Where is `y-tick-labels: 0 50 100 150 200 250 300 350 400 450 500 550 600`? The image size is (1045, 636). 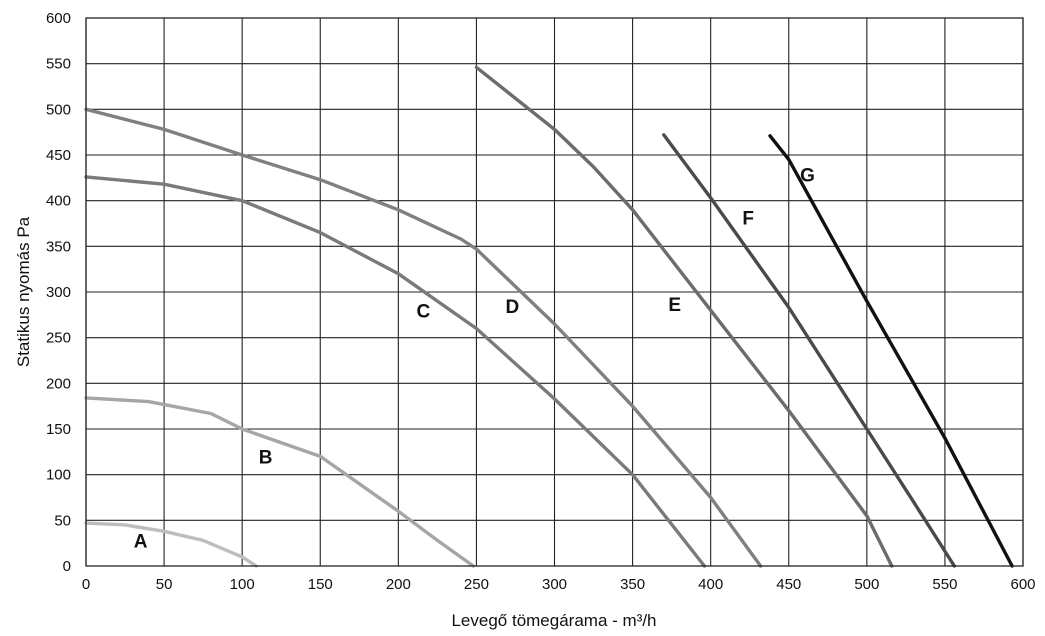 y-tick-labels: 0 50 100 150 200 250 300 350 400 450 500 550 600 is located at coordinates (58, 292).